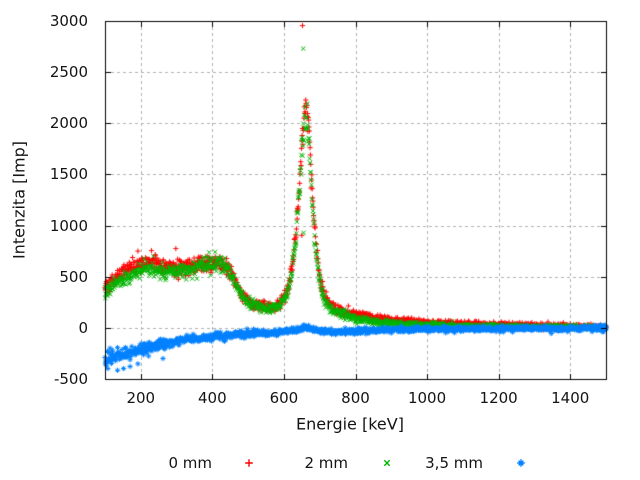  What do you see at coordinates (68, 21) in the screenshot?
I see `y-axis-tick-label: 3000` at bounding box center [68, 21].